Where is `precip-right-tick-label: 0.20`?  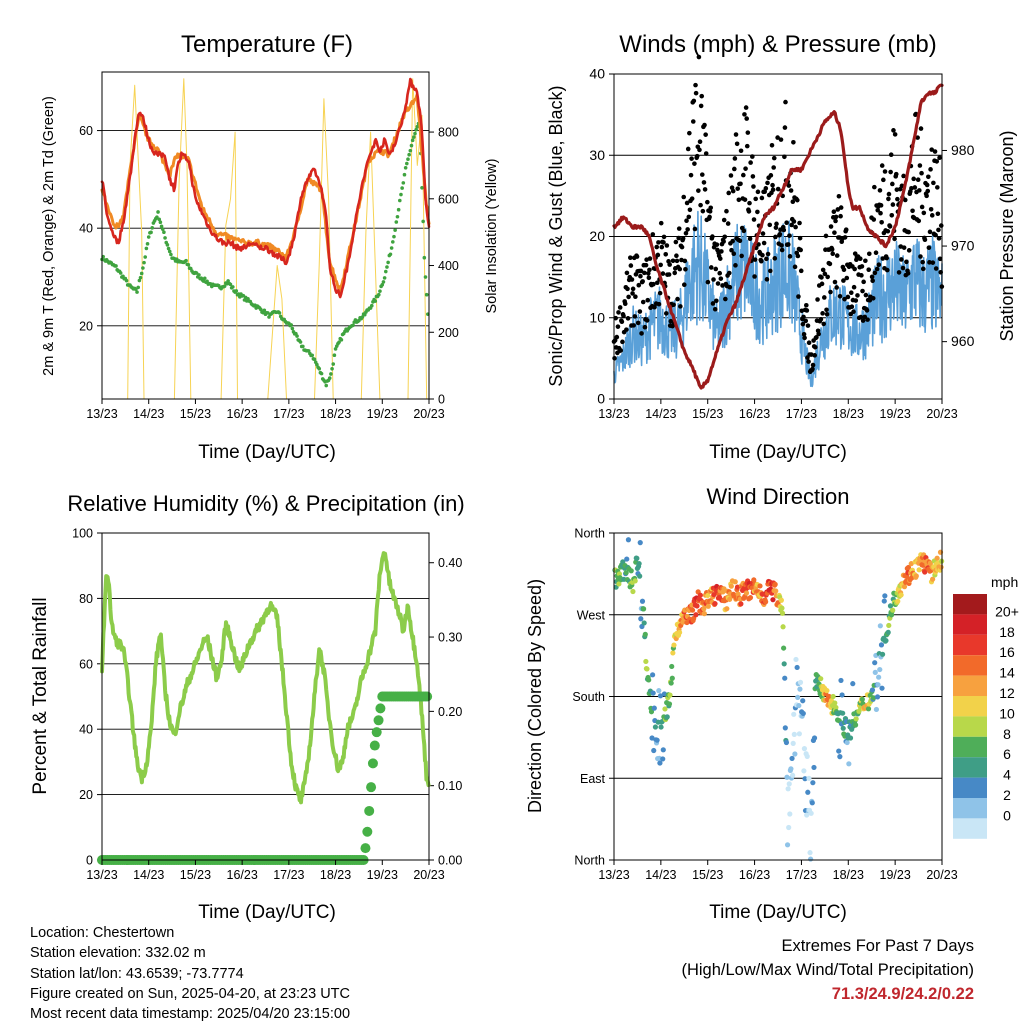
precip-right-tick-label: 0.20 is located at coordinates (450, 712).